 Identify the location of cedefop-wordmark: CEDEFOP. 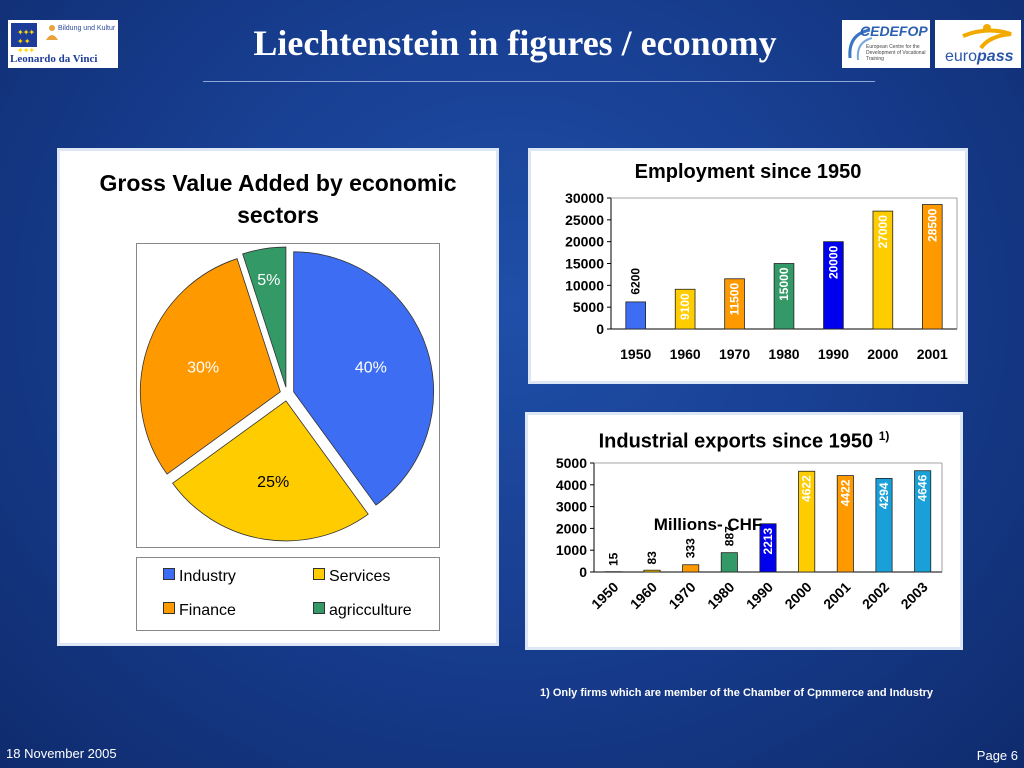
(894, 31).